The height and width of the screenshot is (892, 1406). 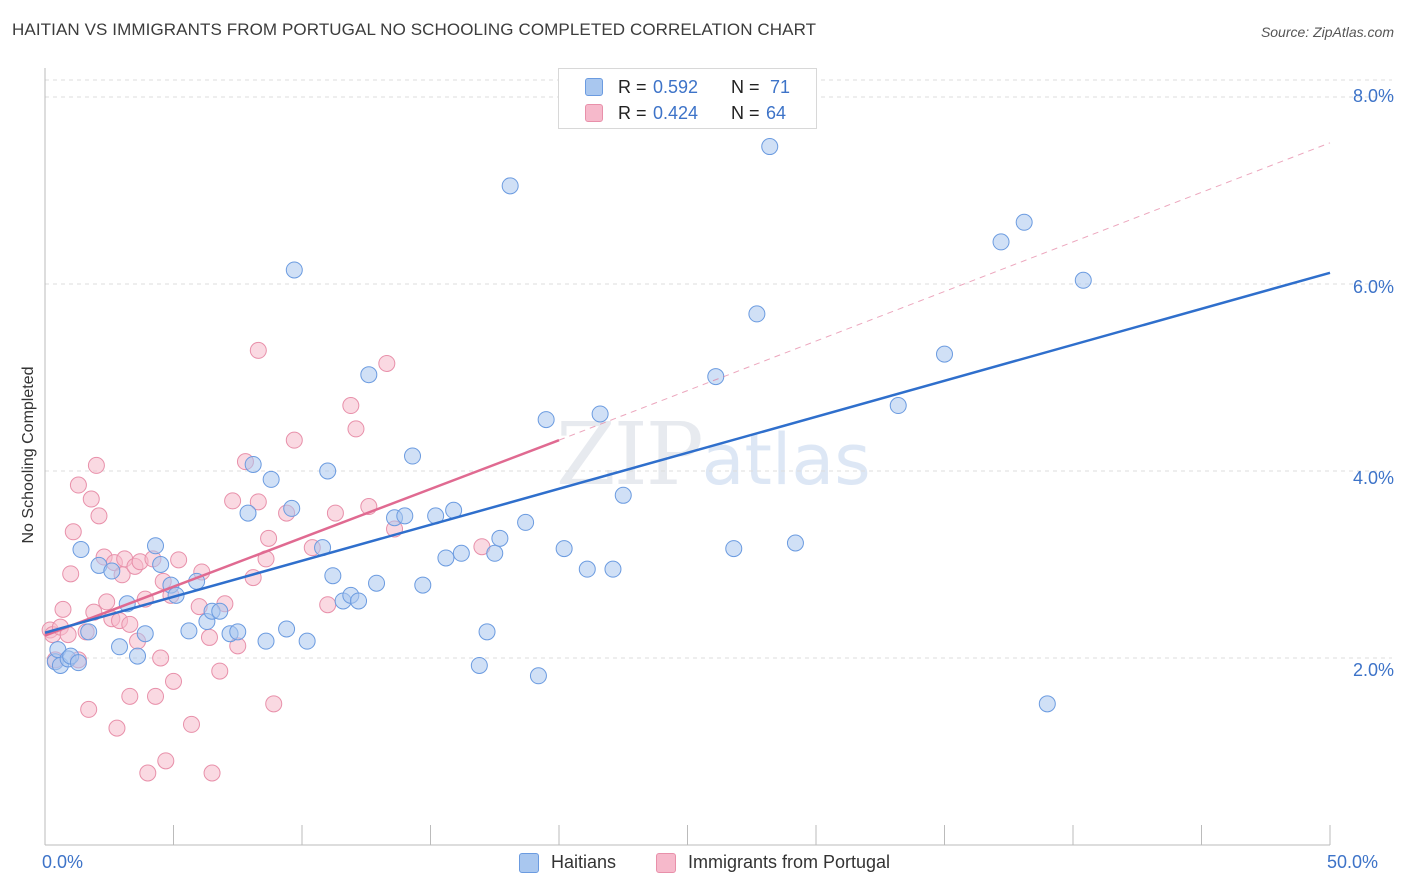 I want to click on portugal-legend-swatch, so click(x=666, y=862).